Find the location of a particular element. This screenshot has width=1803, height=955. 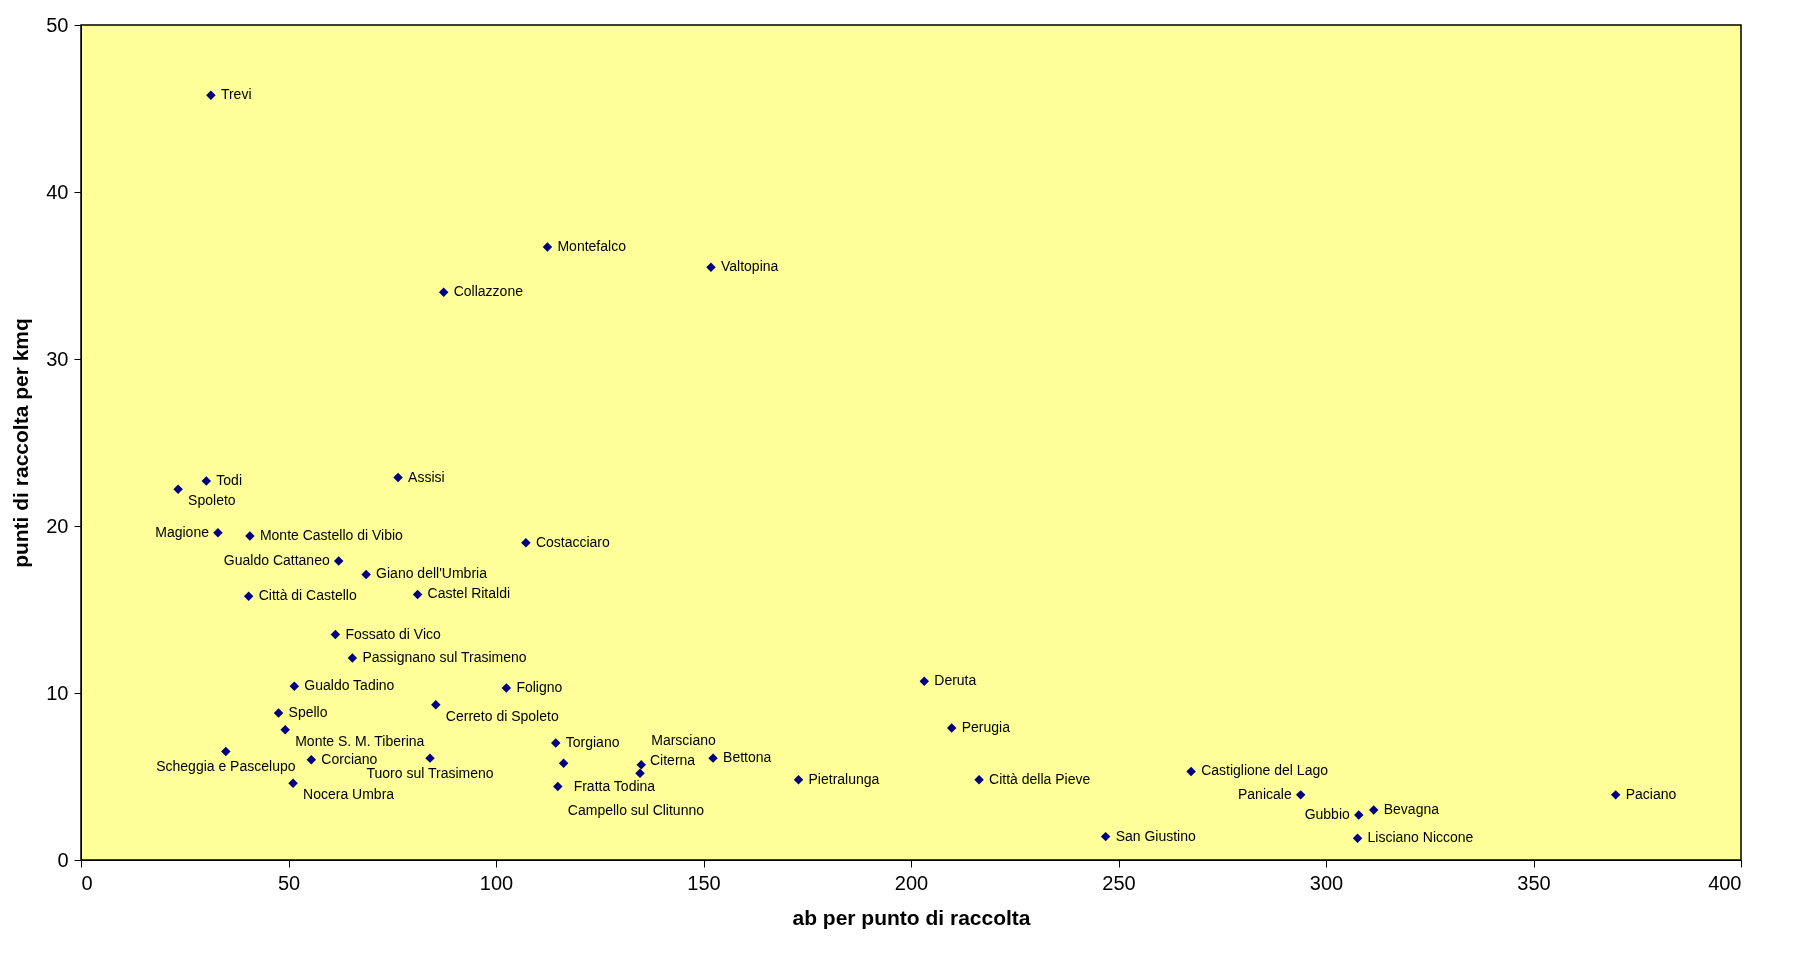

x-tick-label: 250 is located at coordinates (1119, 882).